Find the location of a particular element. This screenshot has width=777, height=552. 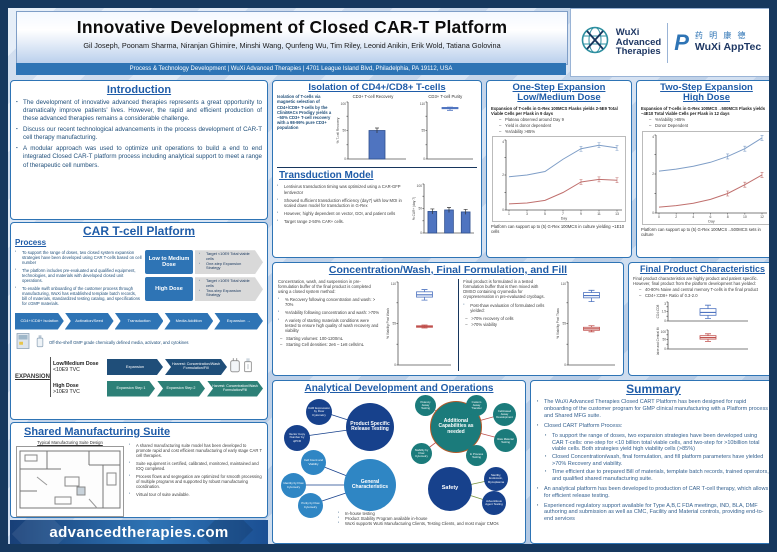

transduction-title: Transduction Model is located at coordinates (326, 176).